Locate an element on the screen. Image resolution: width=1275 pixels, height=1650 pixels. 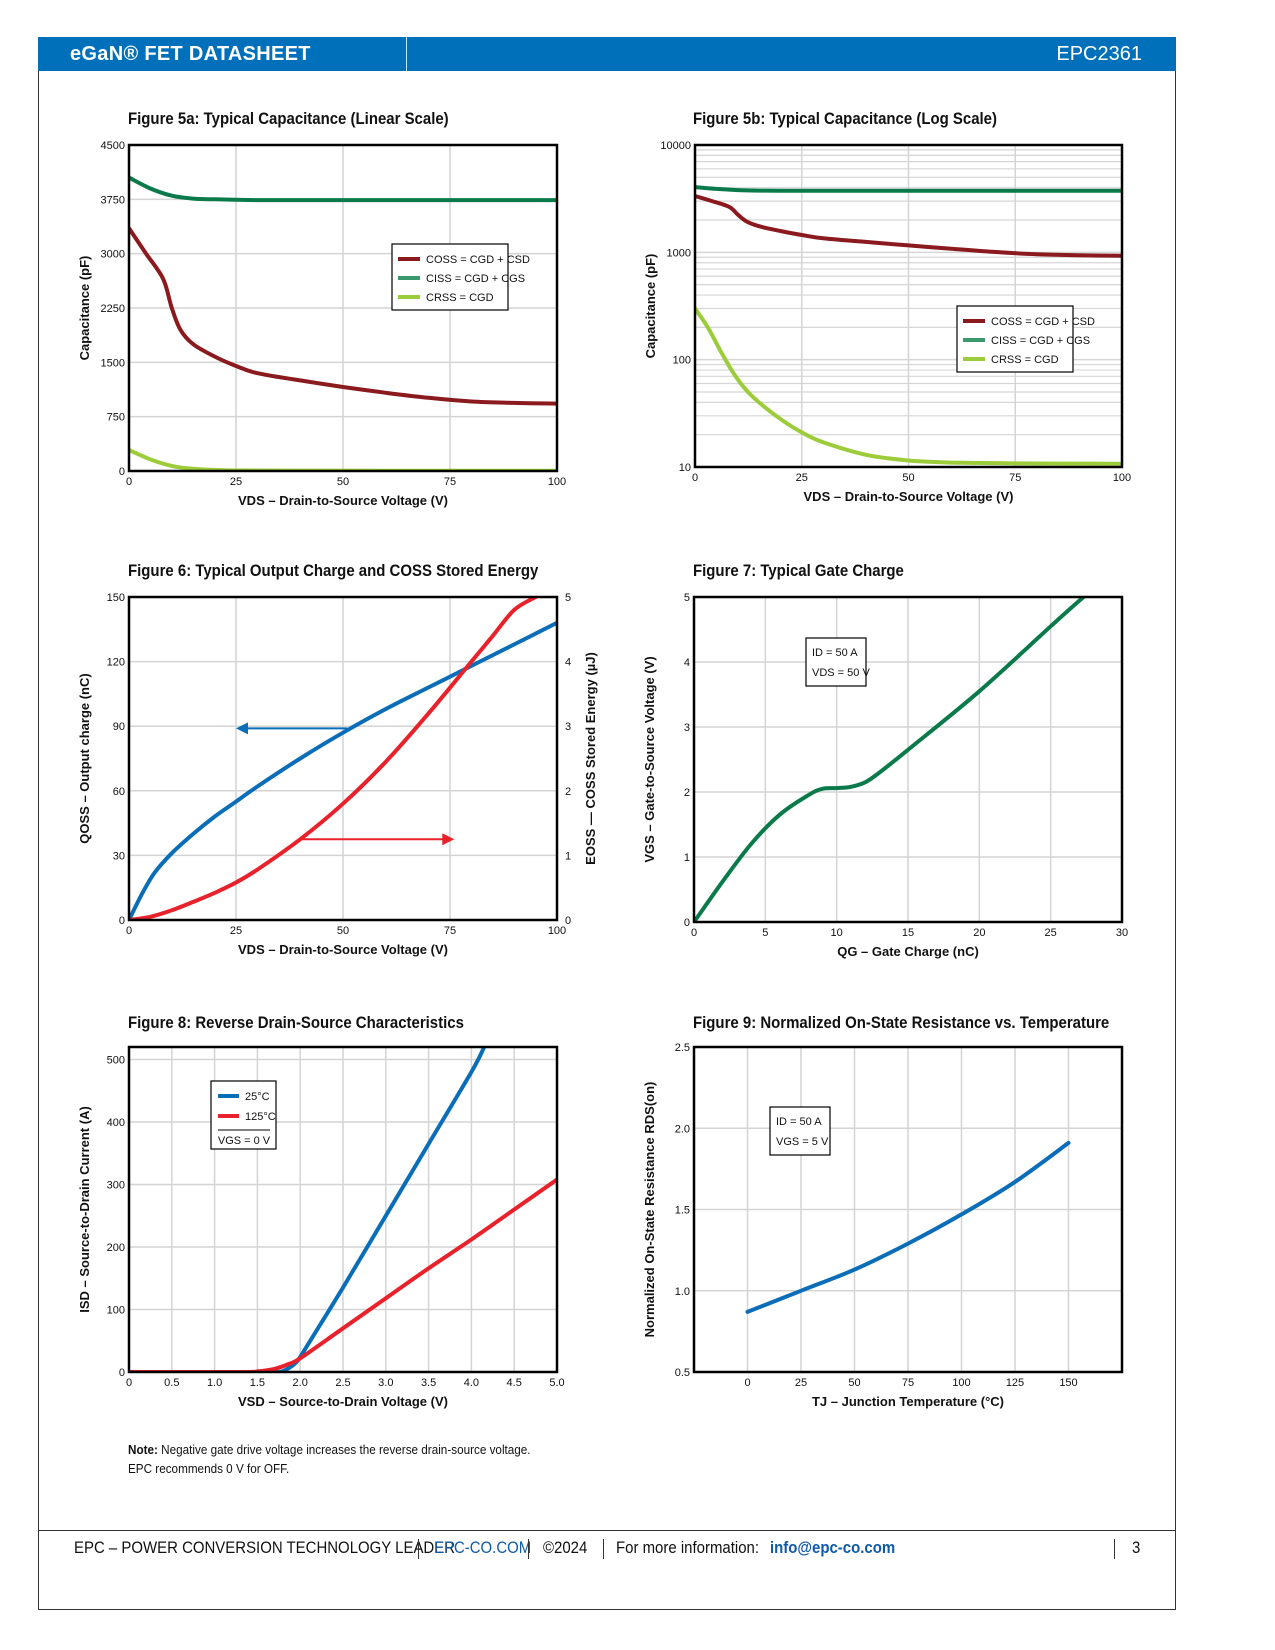
legend-label: CISS = CGD + CGS is located at coordinates (1040, 341).